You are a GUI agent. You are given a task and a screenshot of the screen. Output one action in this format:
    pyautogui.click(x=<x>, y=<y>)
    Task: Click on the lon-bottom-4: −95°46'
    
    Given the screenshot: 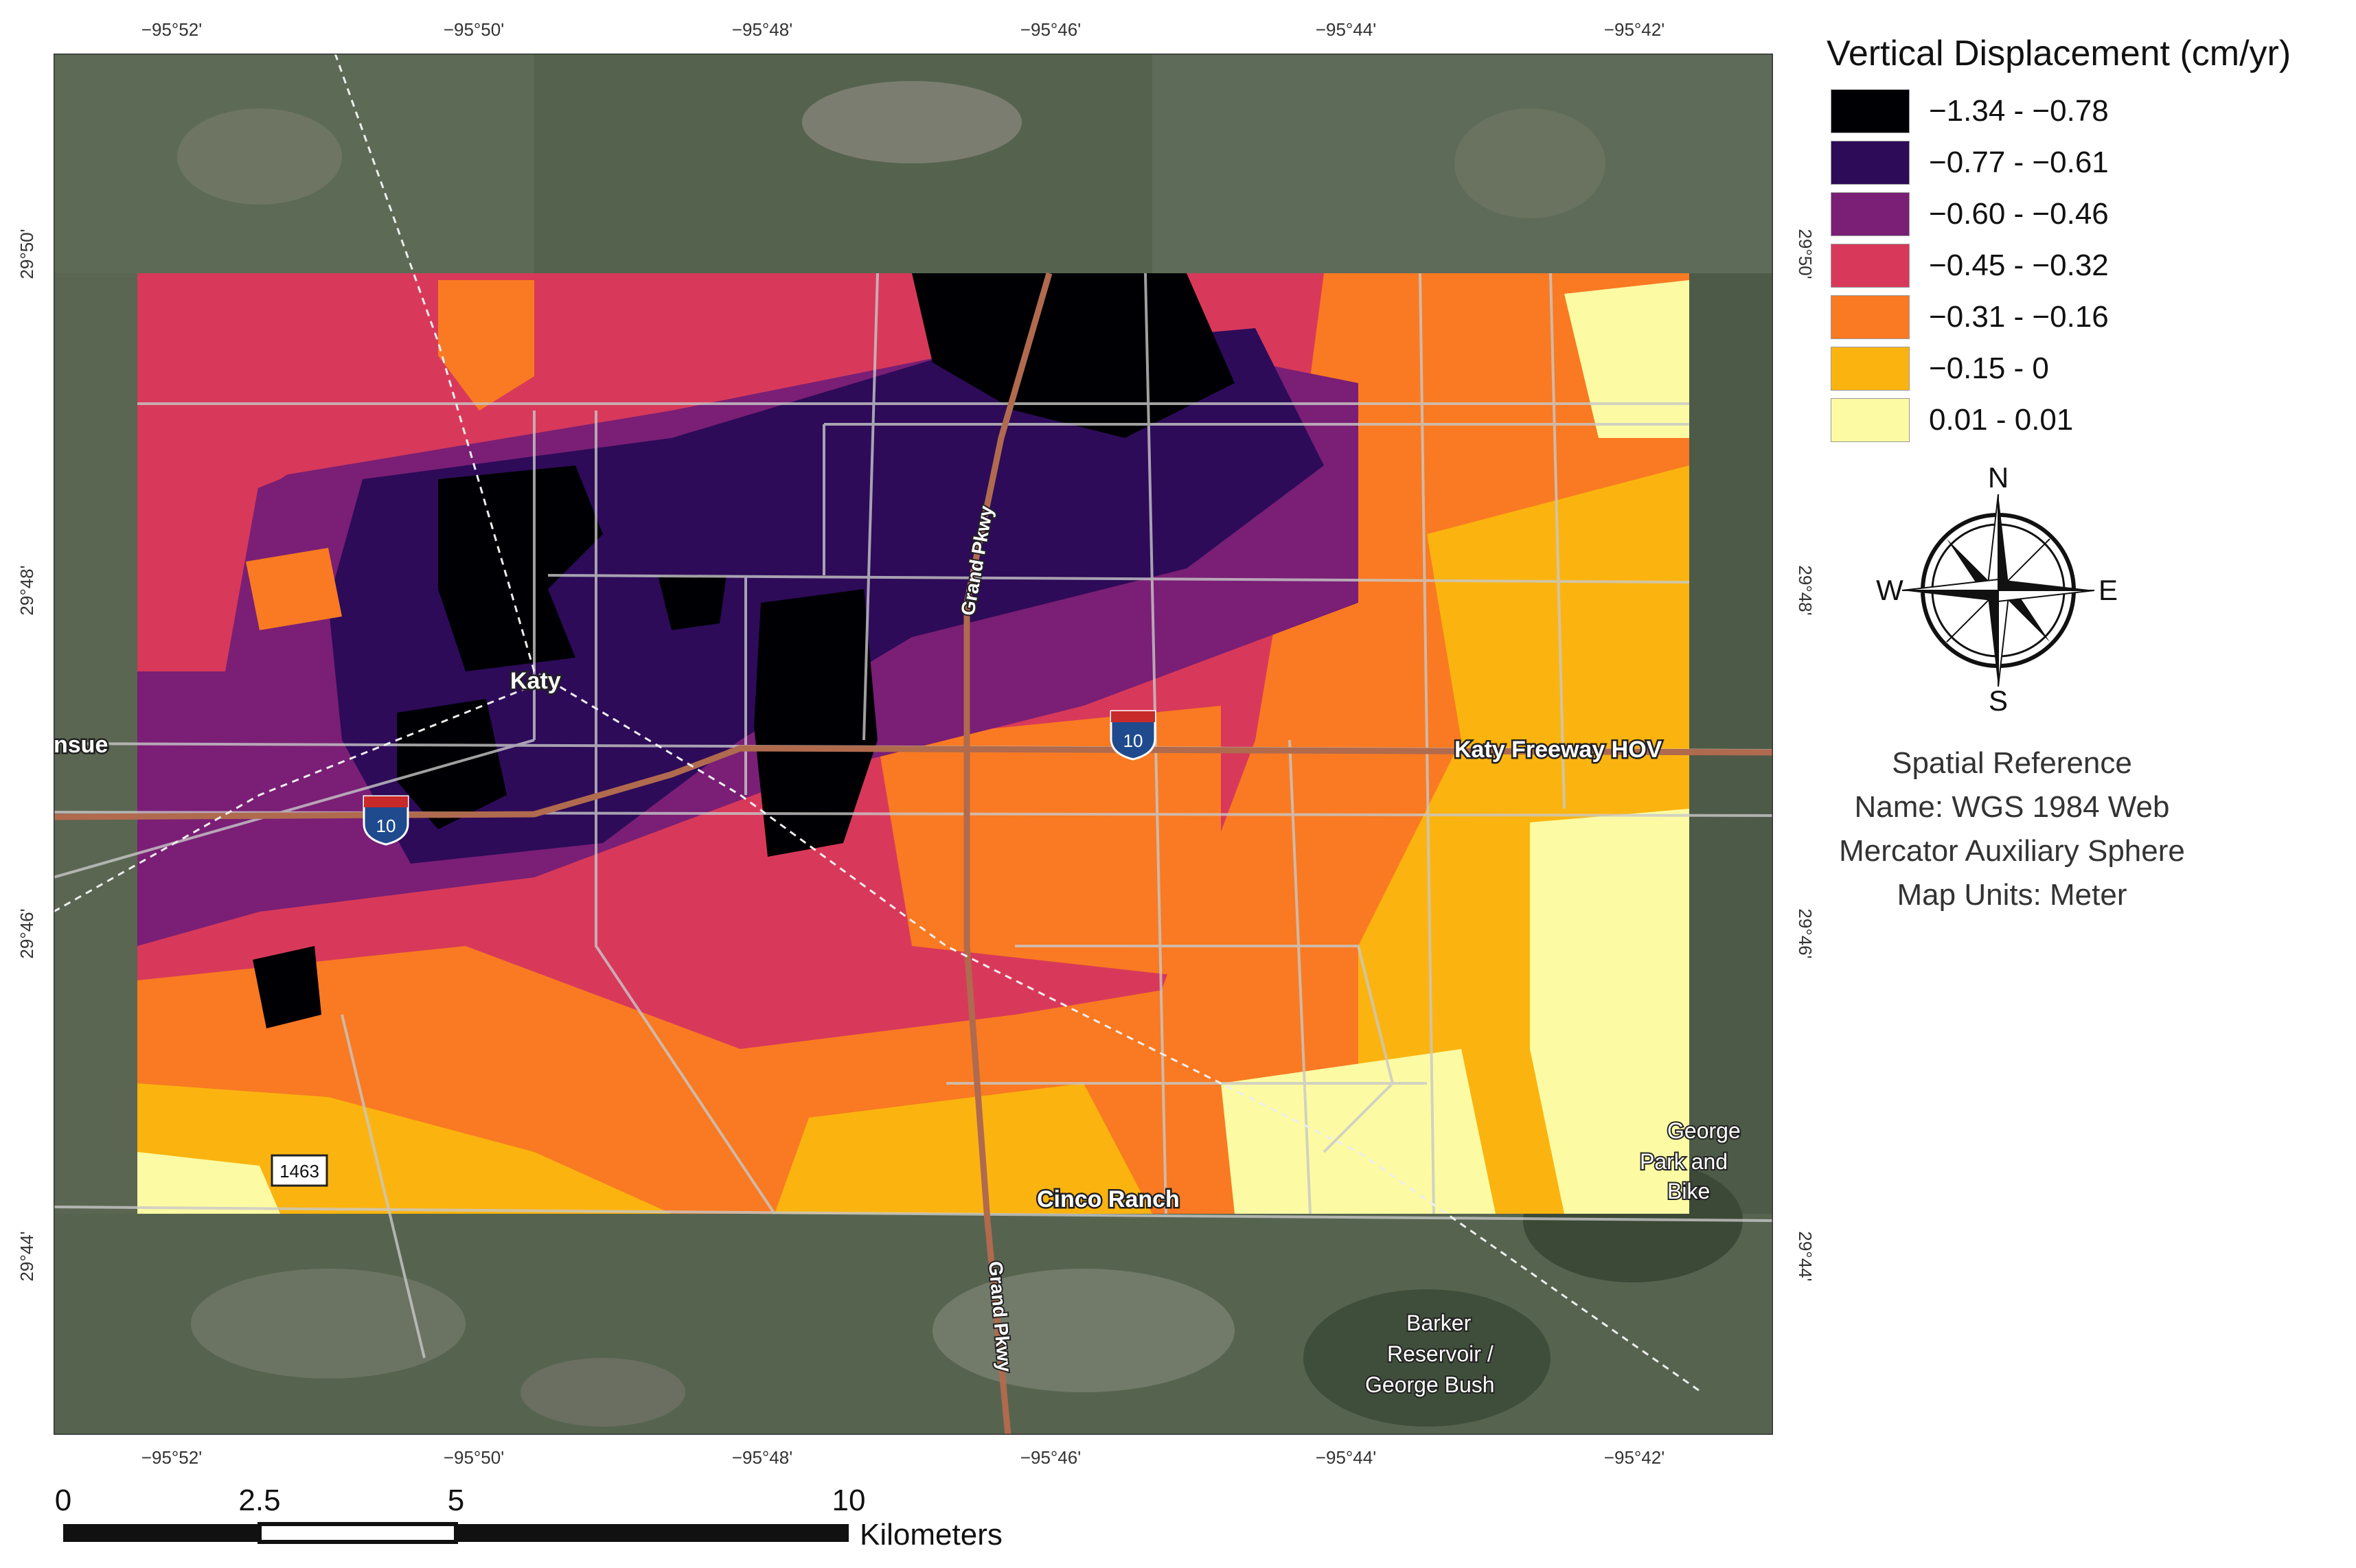 What is the action you would take?
    pyautogui.click(x=1050, y=1457)
    